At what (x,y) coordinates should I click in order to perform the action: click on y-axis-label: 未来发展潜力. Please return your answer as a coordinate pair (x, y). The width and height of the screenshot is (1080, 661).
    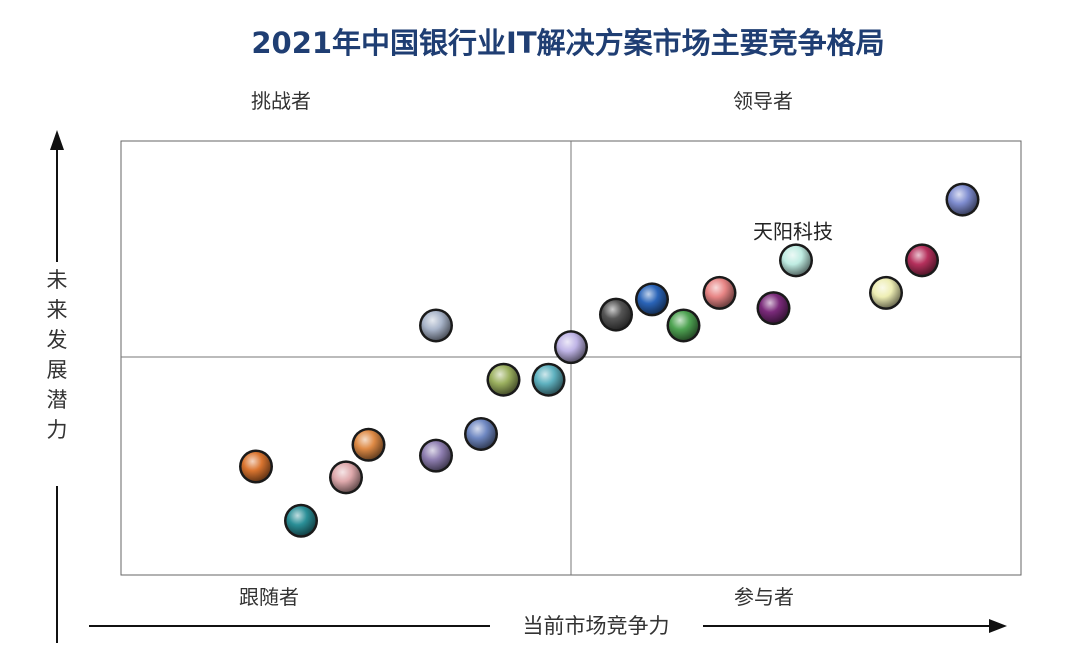
    Looking at the image, I should click on (57, 355).